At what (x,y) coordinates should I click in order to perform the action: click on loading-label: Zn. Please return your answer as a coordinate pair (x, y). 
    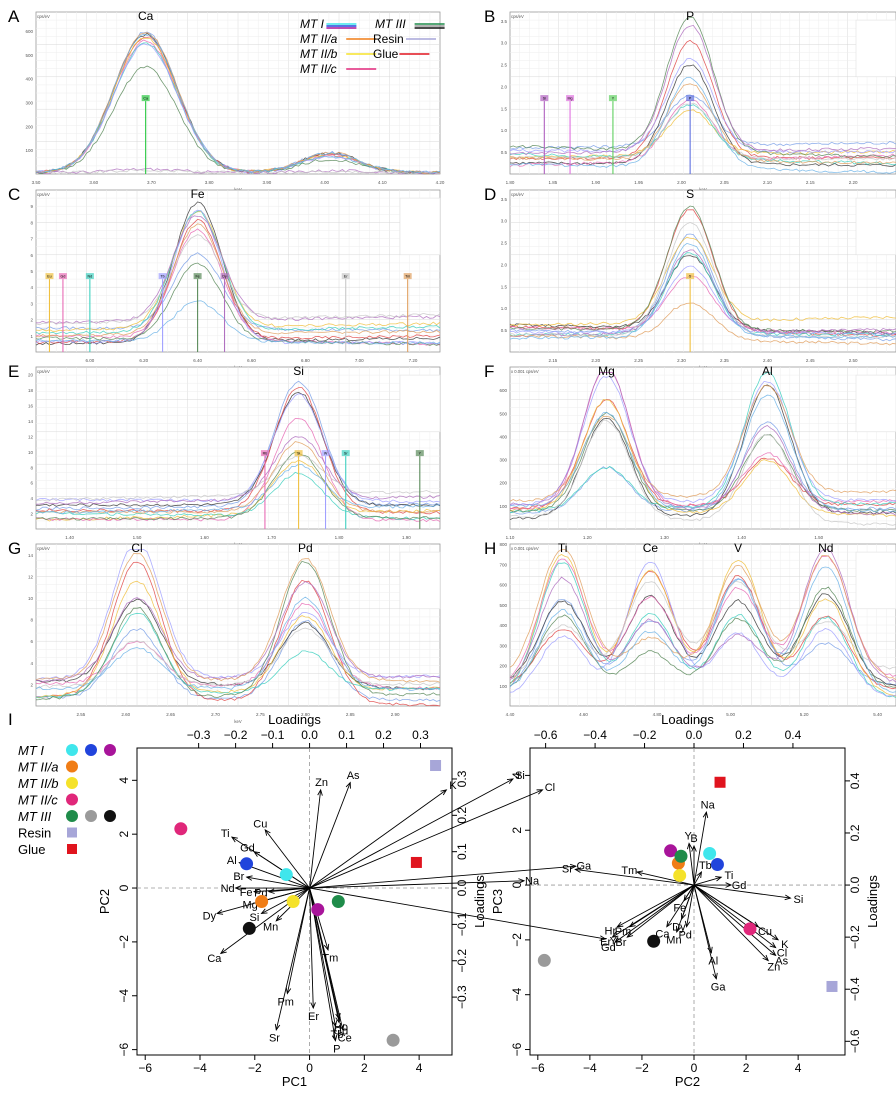
    Looking at the image, I should click on (773, 967).